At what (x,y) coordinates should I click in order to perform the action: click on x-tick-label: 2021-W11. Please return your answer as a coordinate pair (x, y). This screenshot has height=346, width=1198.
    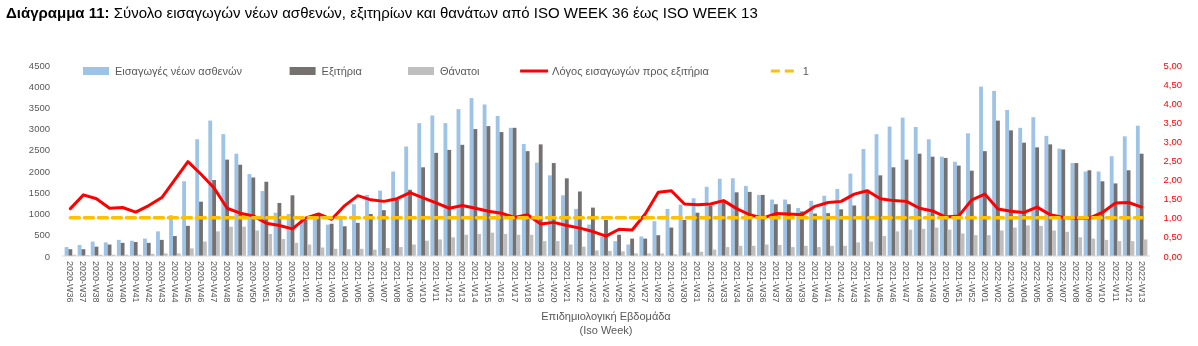
    Looking at the image, I should click on (436, 281).